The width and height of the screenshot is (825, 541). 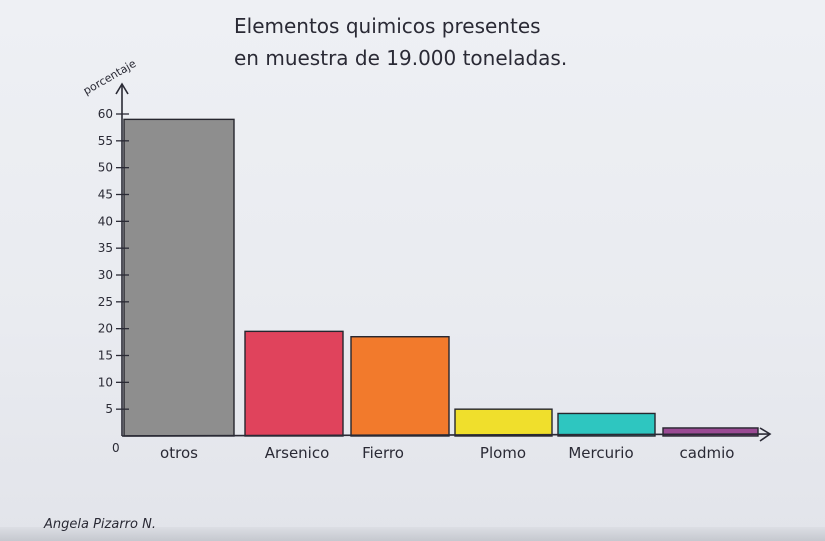 What do you see at coordinates (105, 141) in the screenshot?
I see `y-tick-label: 55` at bounding box center [105, 141].